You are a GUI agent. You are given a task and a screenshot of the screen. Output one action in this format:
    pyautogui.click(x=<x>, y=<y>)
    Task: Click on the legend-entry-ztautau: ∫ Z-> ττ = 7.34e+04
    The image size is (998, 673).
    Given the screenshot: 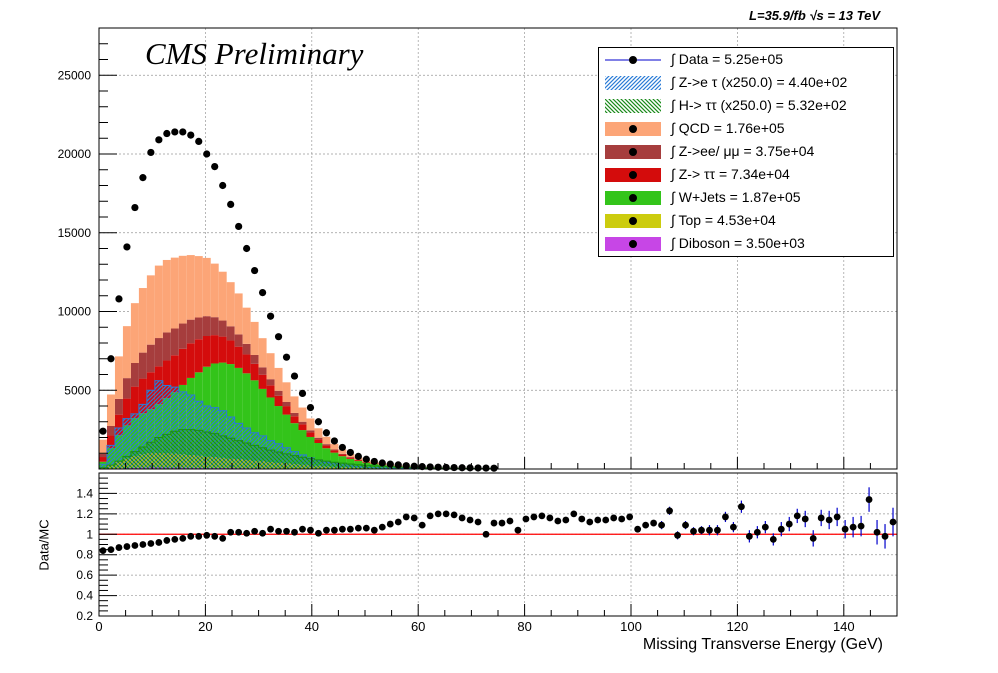 What is the action you would take?
    pyautogui.click(x=746, y=174)
    